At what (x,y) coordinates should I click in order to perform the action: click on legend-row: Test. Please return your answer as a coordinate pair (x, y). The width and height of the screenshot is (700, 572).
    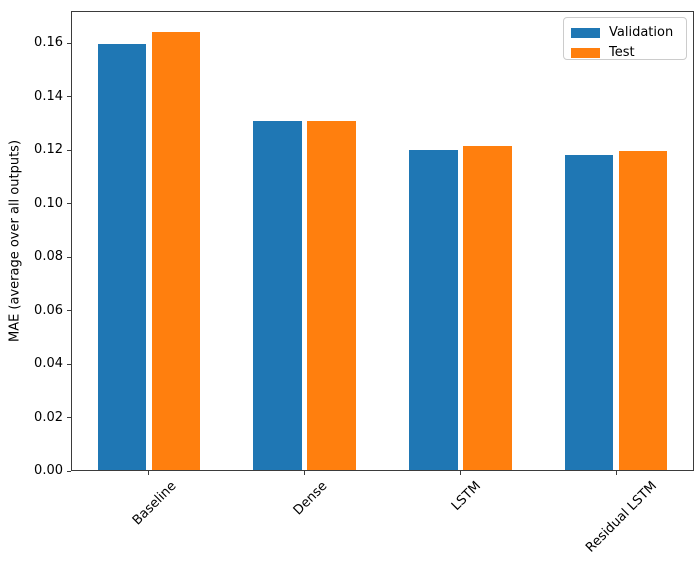
    Looking at the image, I should click on (628, 53).